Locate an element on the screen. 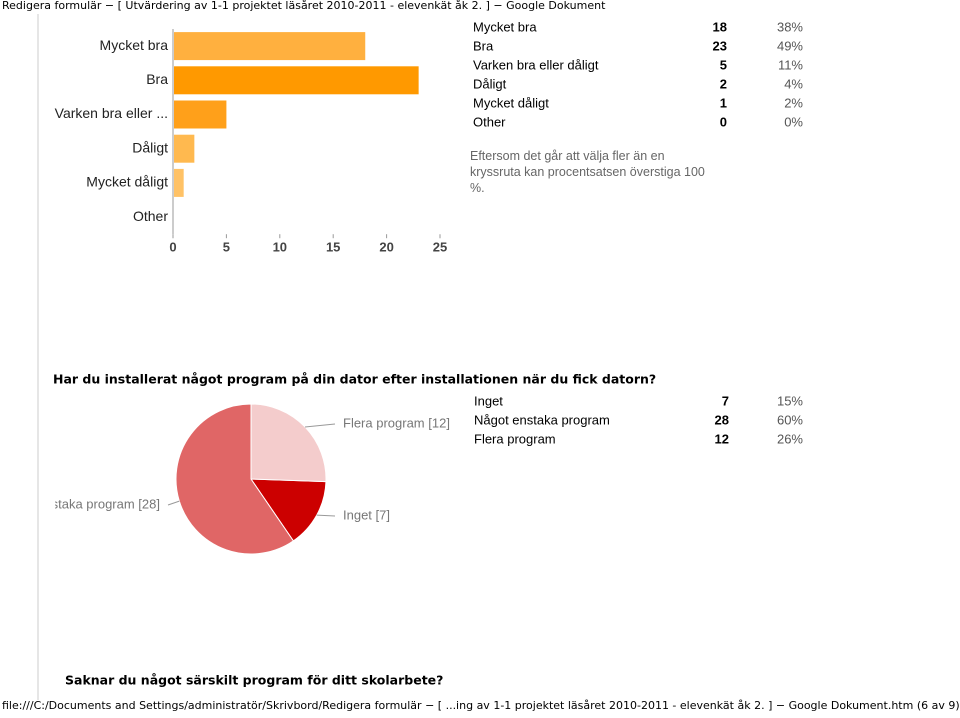 Image resolution: width=960 pixels, height=718 pixels. table-label: Mycket bra is located at coordinates (505, 26).